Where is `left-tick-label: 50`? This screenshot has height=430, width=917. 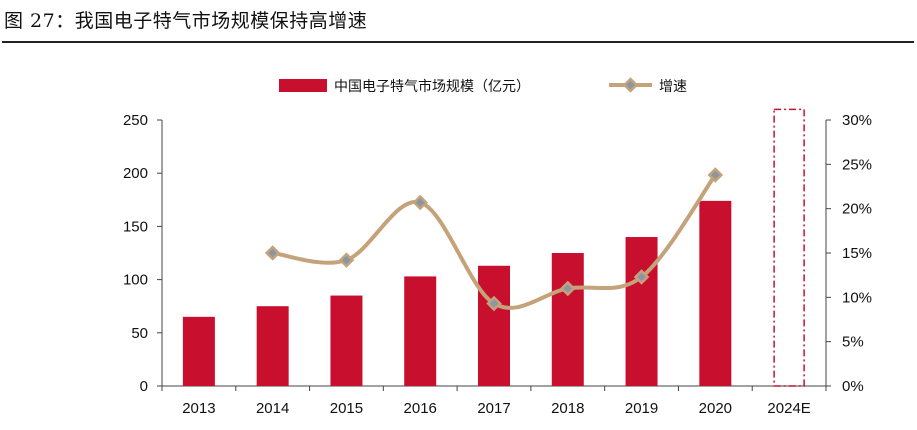
left-tick-label: 50 is located at coordinates (139, 333).